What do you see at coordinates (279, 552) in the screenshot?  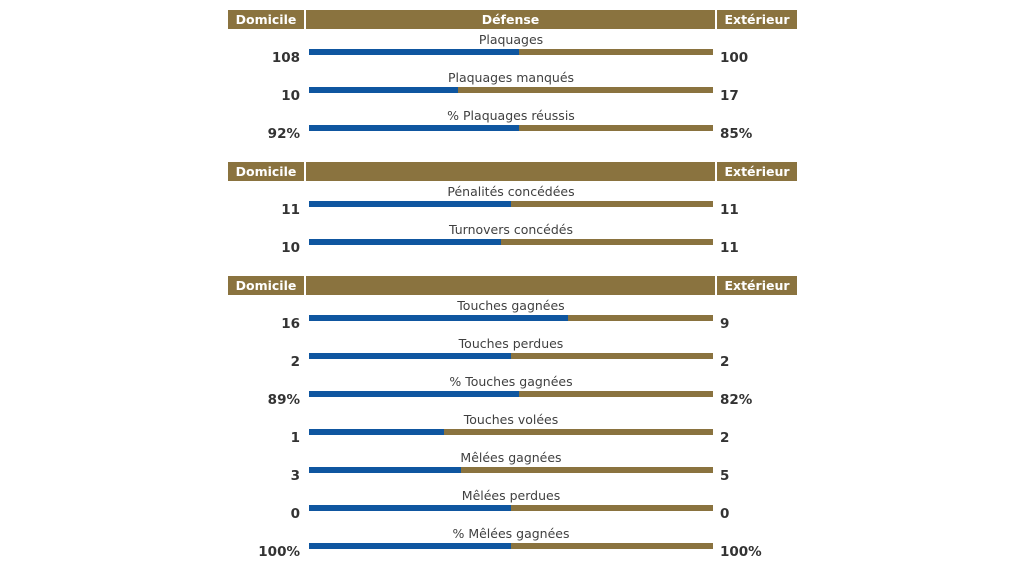 I see `home-value: 100%` at bounding box center [279, 552].